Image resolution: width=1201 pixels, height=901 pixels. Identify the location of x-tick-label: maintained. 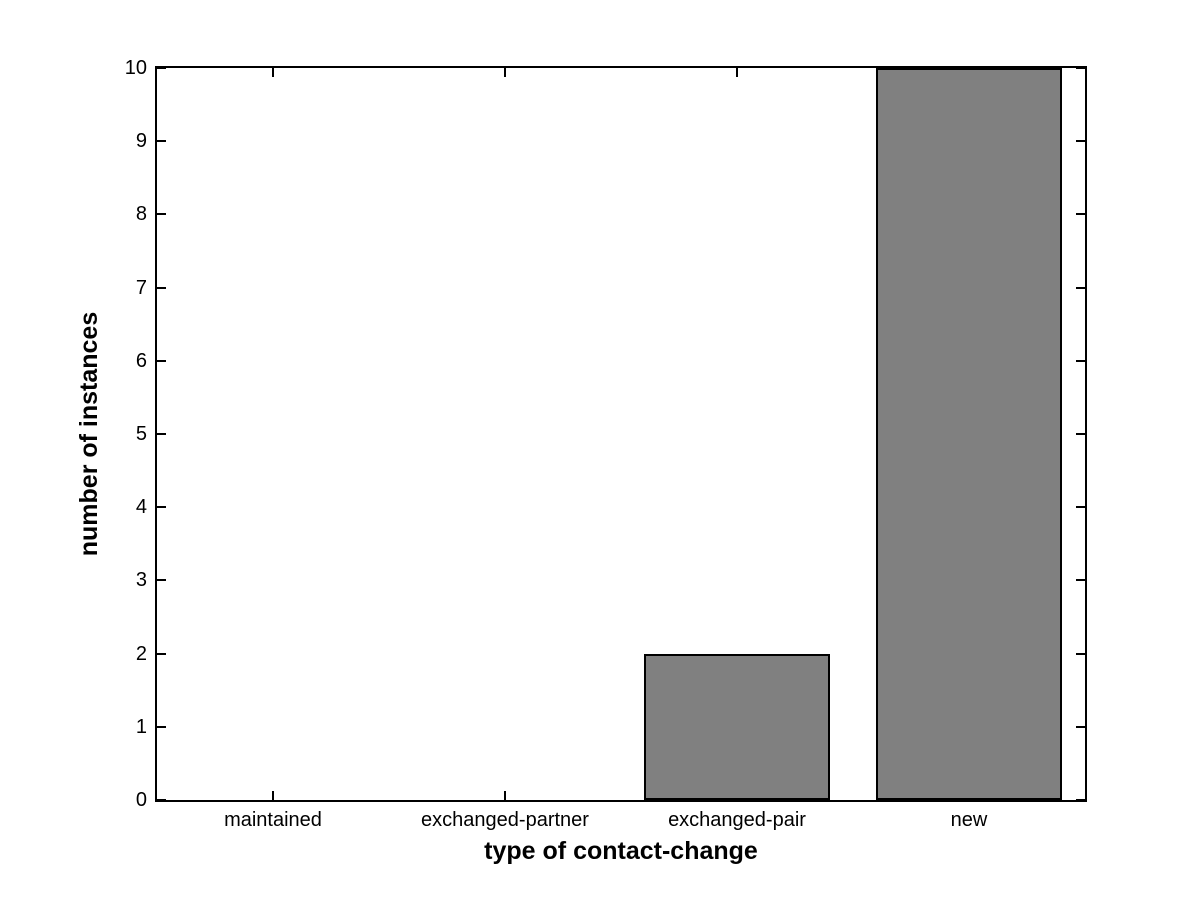
(273, 820).